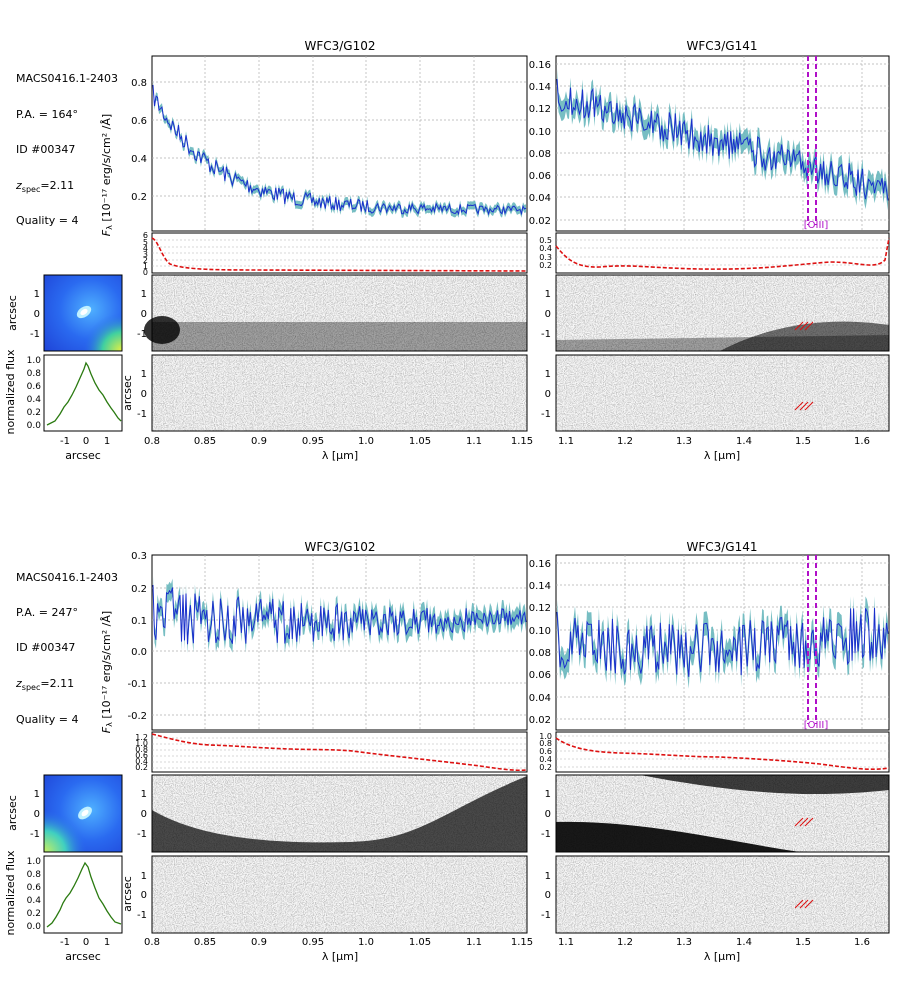  I want to click on svg-text: 0.3, so click(139, 556).